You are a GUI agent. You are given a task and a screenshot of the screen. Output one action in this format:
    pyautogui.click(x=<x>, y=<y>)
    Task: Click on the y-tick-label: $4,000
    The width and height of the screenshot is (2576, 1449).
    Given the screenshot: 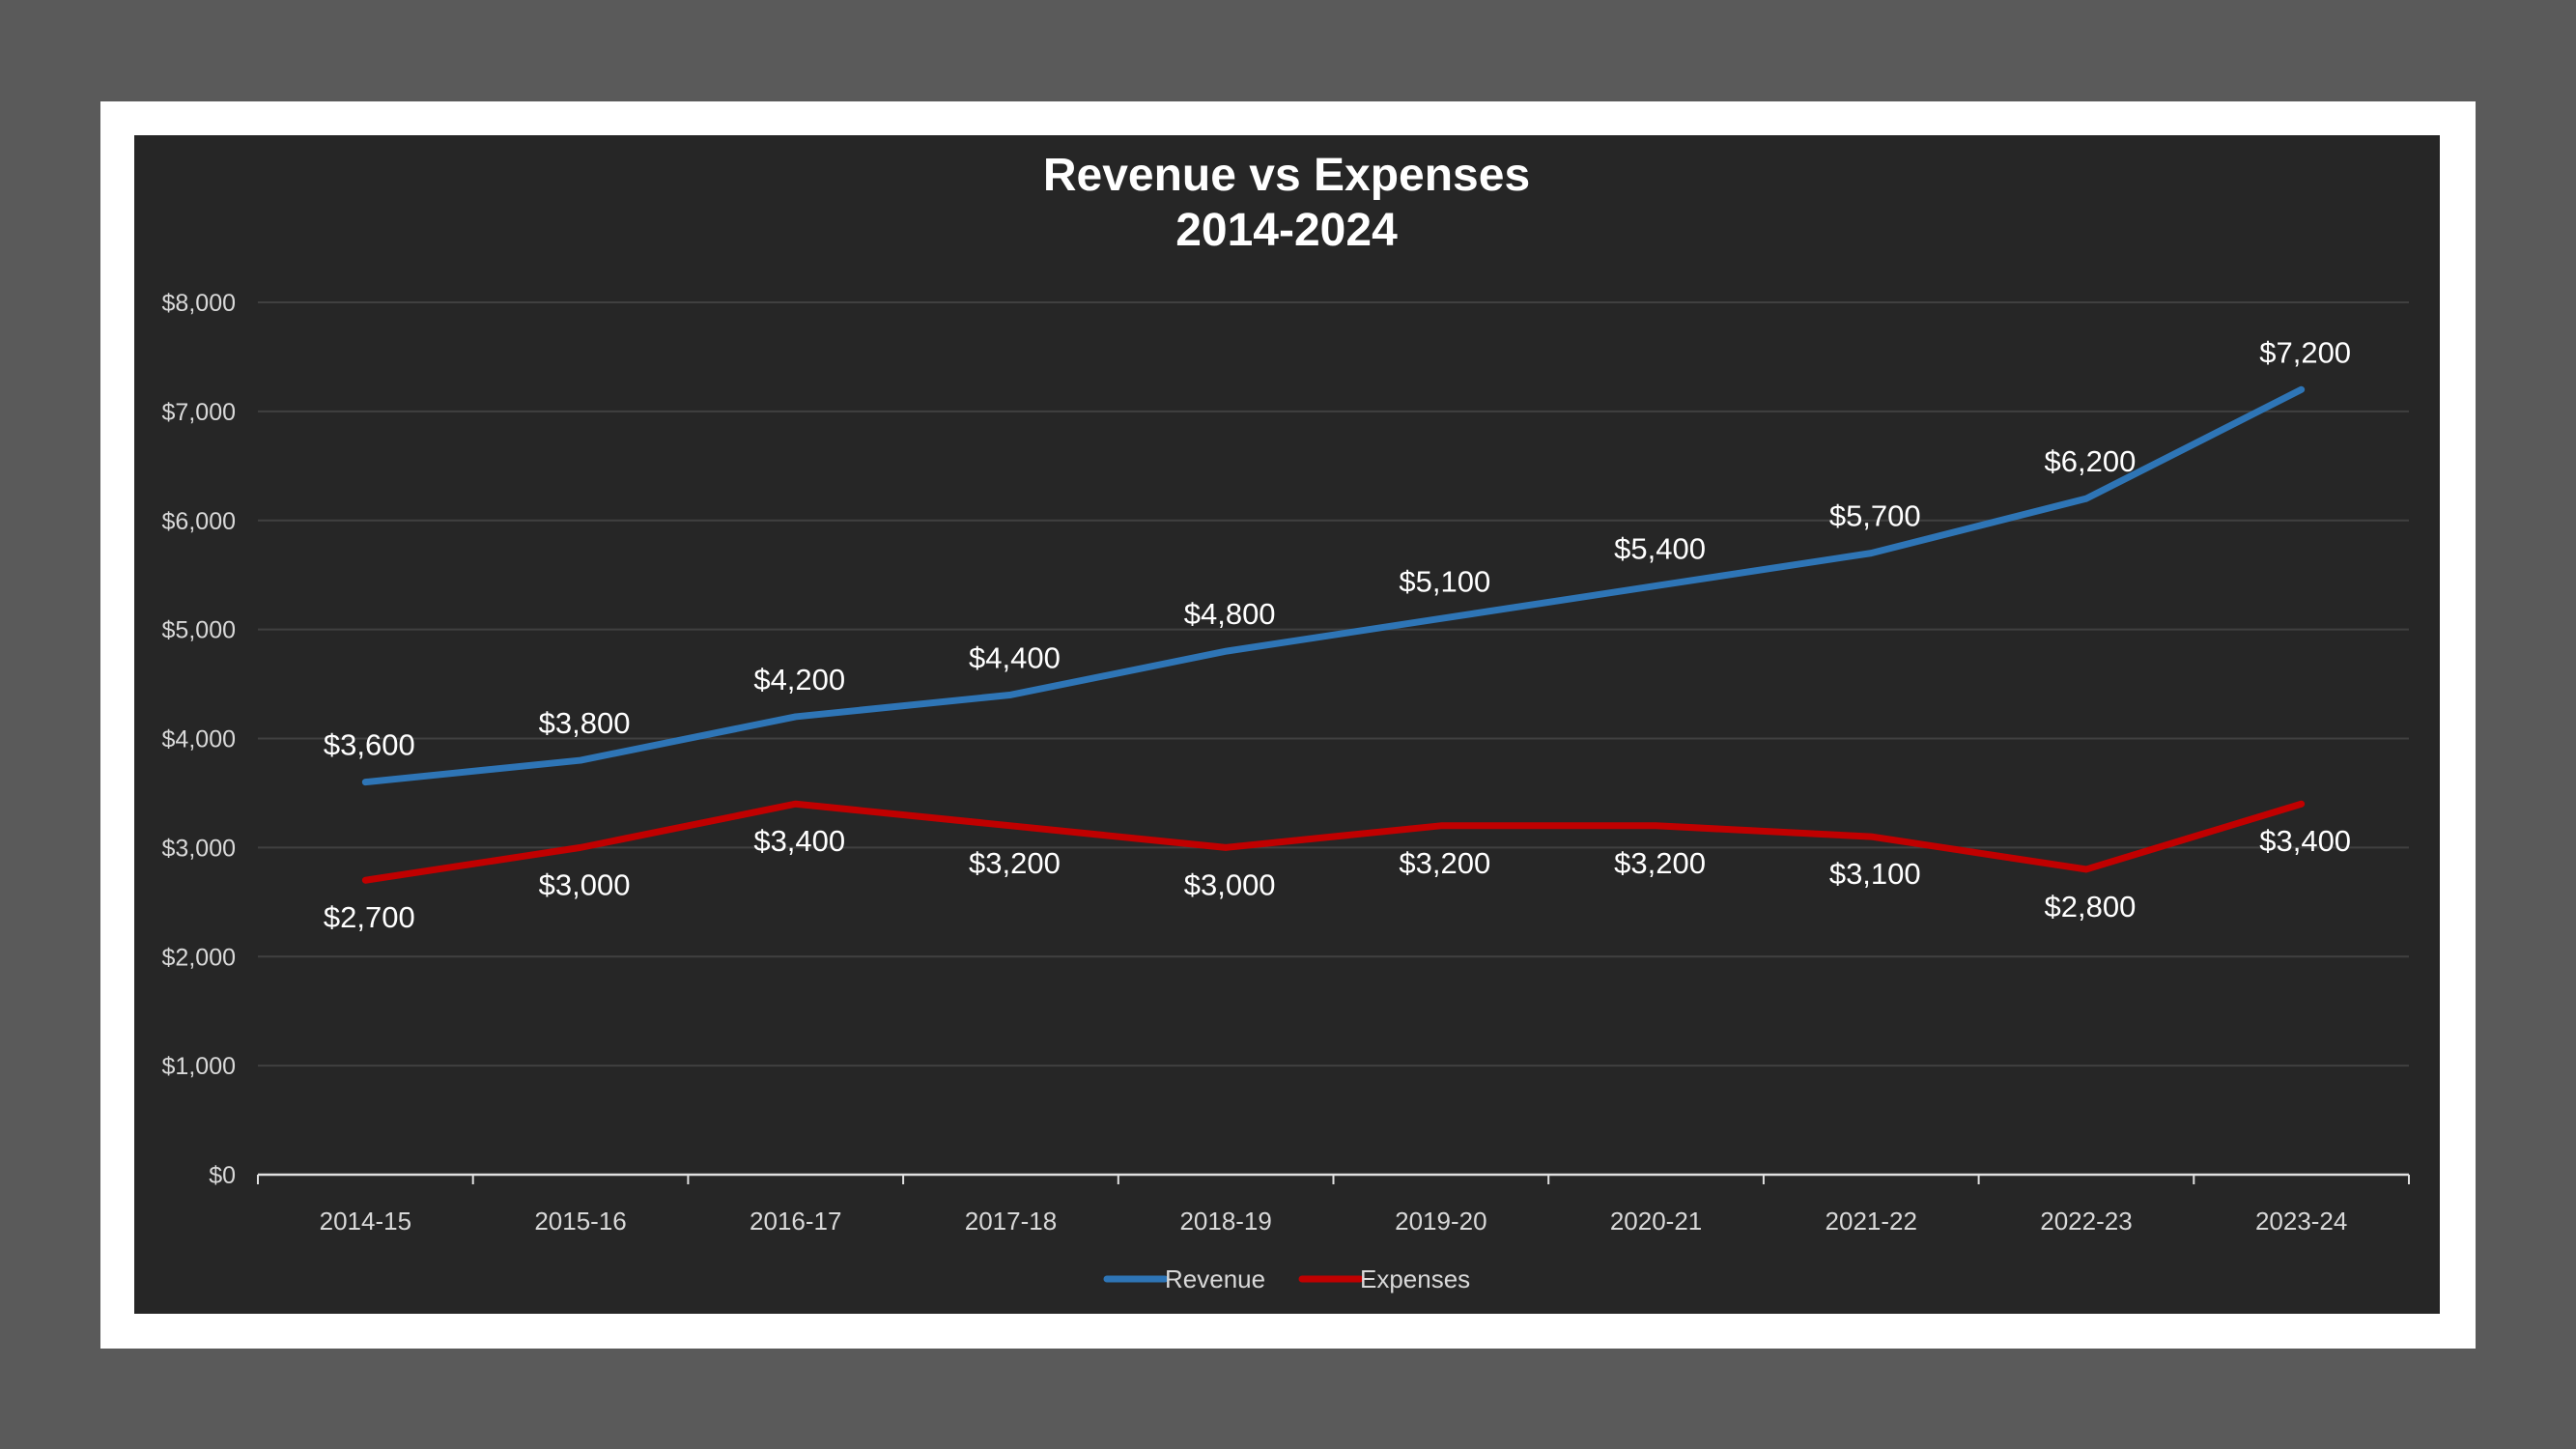 What is the action you would take?
    pyautogui.click(x=199, y=739)
    